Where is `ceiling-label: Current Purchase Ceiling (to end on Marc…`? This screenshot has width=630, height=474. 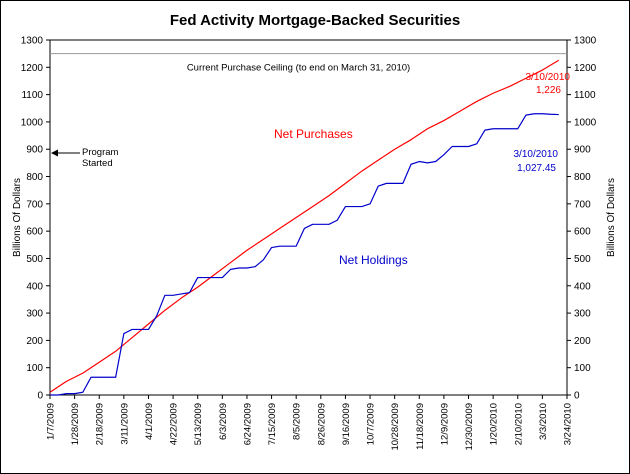
ceiling-label: Current Purchase Ceiling (to end on Marc… is located at coordinates (298, 68).